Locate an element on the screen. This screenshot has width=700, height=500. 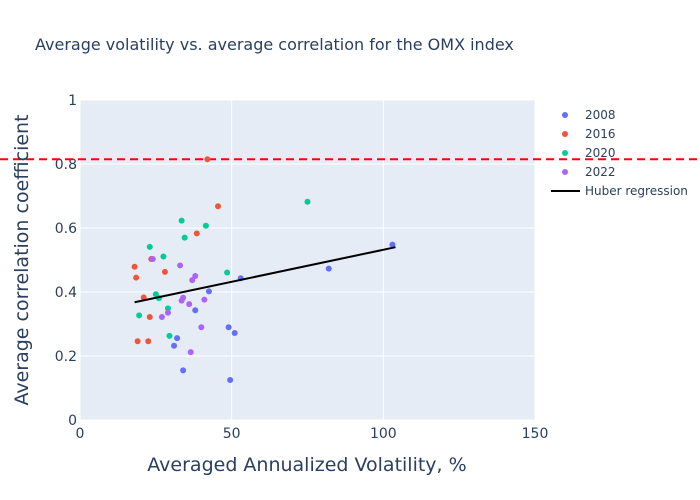
y-tick-label: 0.2 is located at coordinates (66, 357).